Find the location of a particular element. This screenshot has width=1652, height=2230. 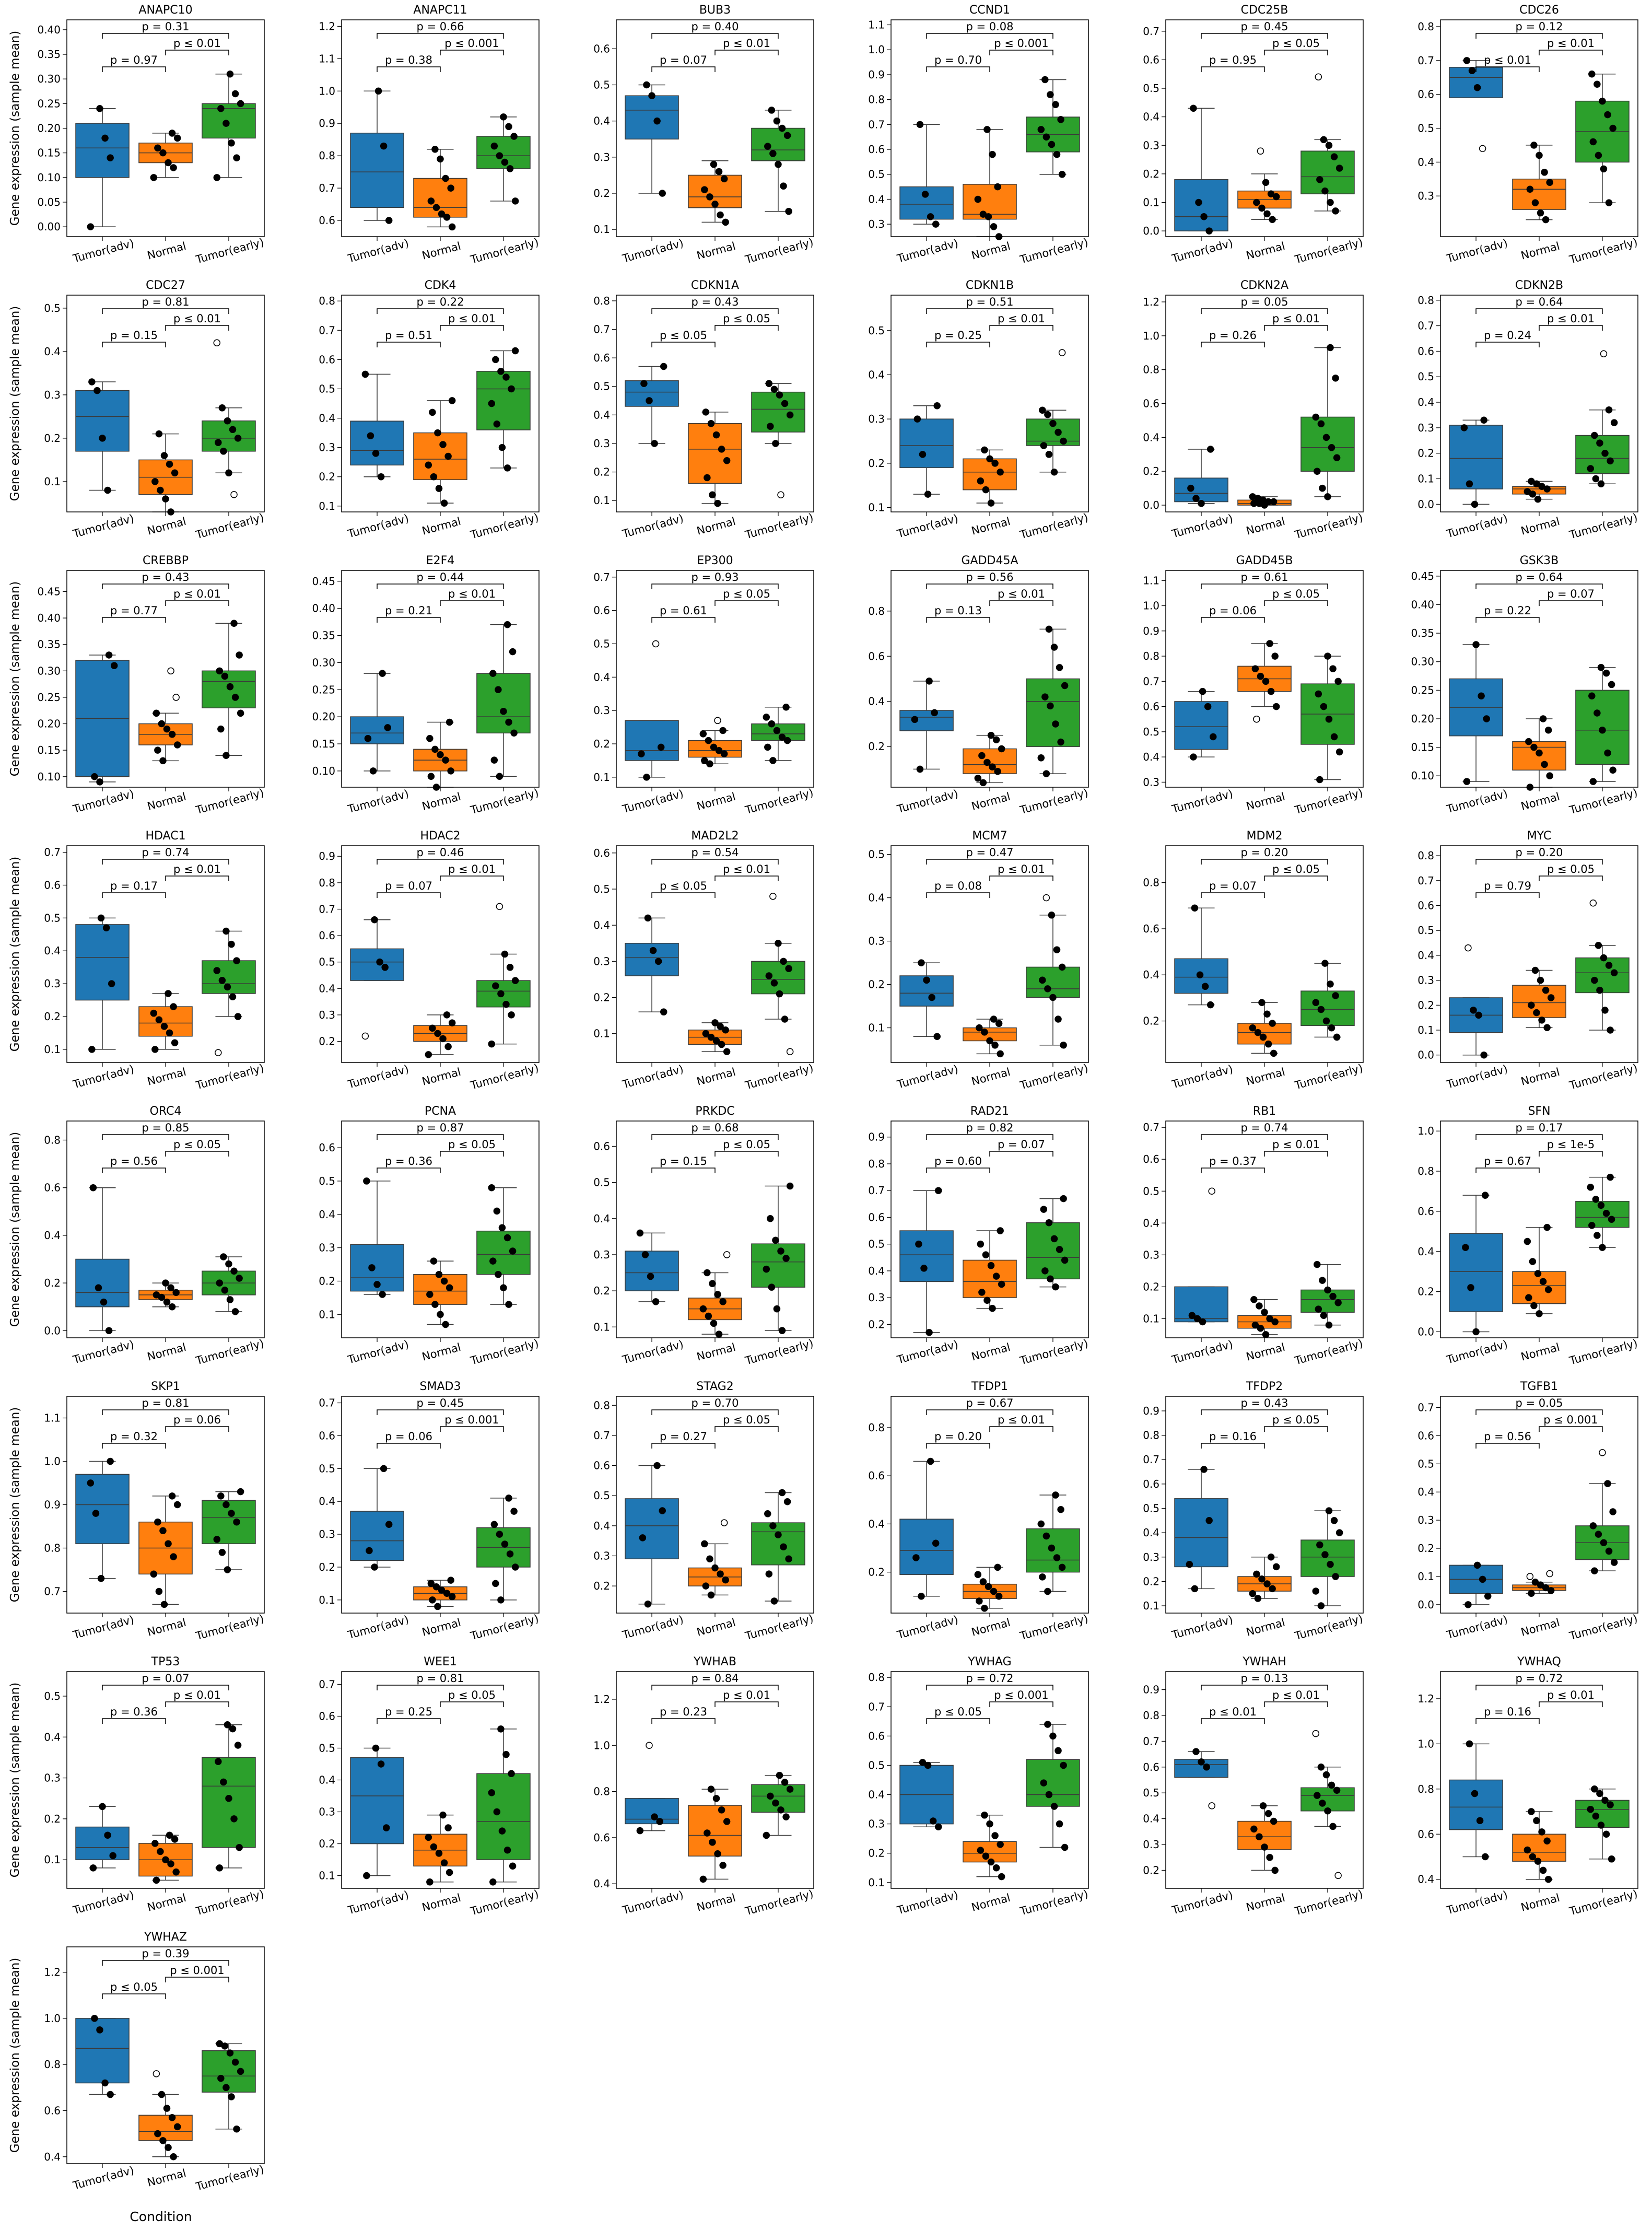

p-value-label: p ≤ 0.05 is located at coordinates (472, 1695).